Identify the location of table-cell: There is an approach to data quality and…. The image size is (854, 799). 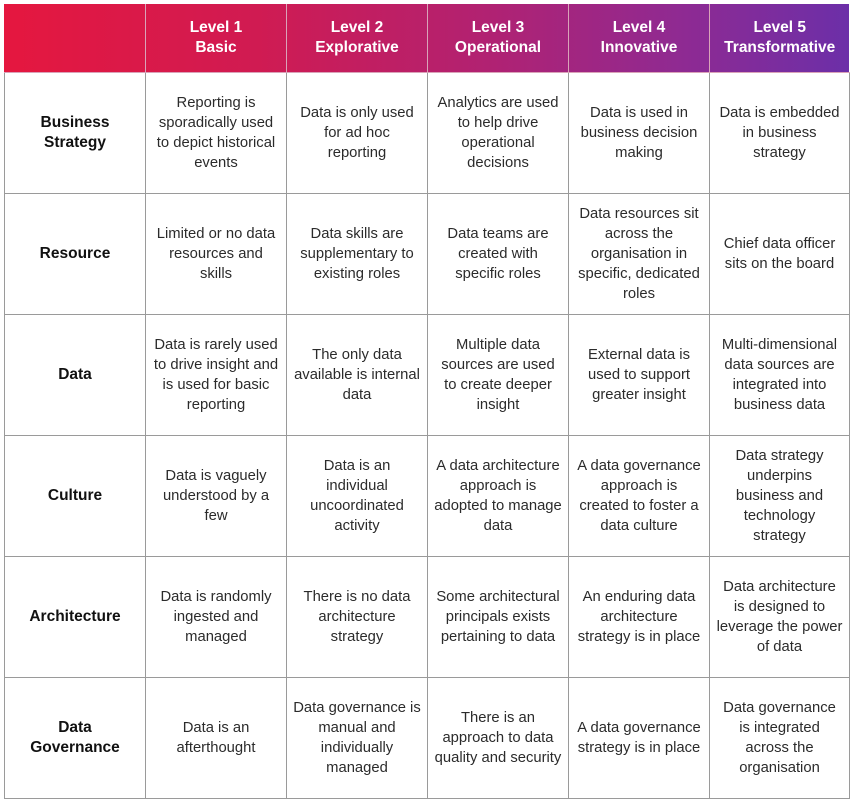
(498, 737).